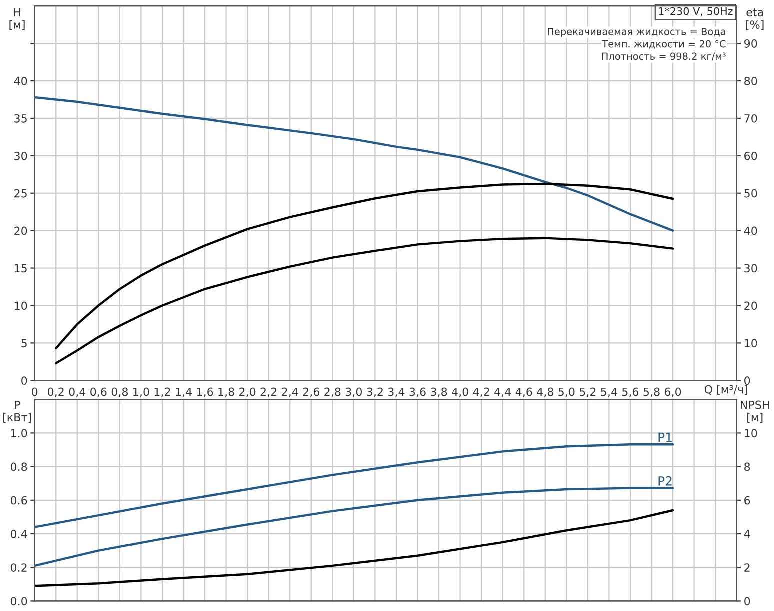  I want to click on x-tick-label: 6,0, so click(673, 393).